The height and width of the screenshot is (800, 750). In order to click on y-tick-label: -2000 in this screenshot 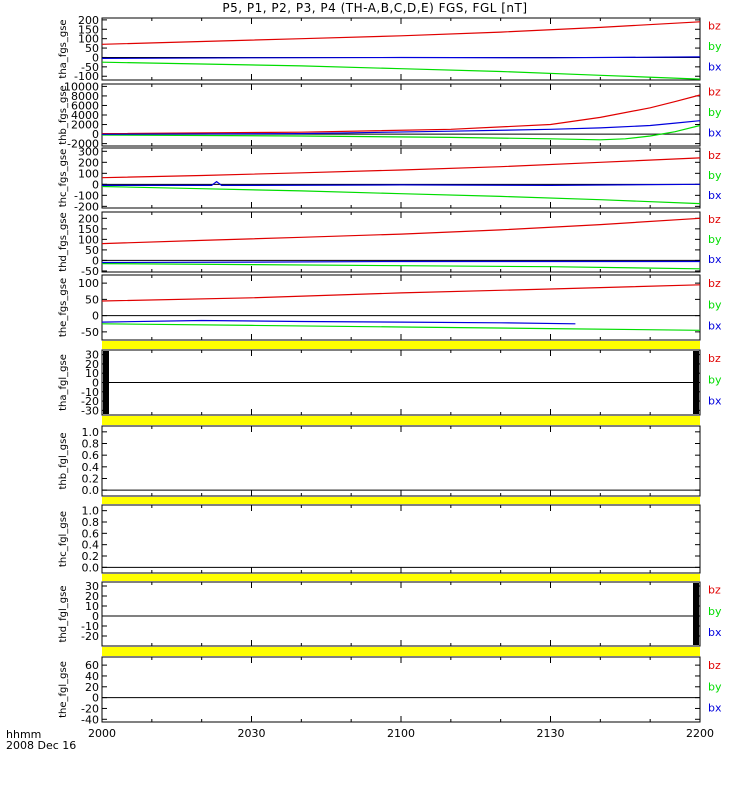, I will do `click(83, 144)`.